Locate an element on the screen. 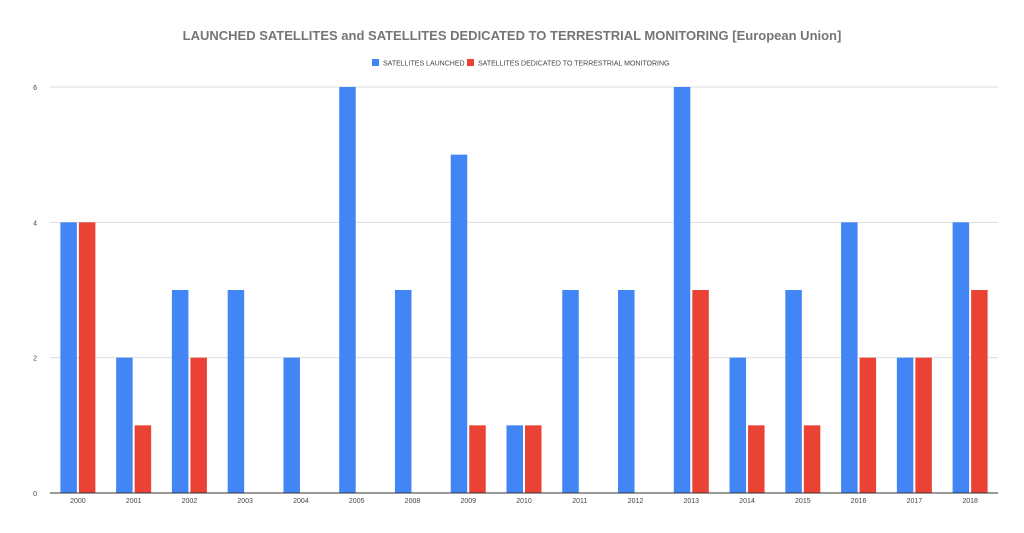  y-tick-label: 4 is located at coordinates (35, 223).